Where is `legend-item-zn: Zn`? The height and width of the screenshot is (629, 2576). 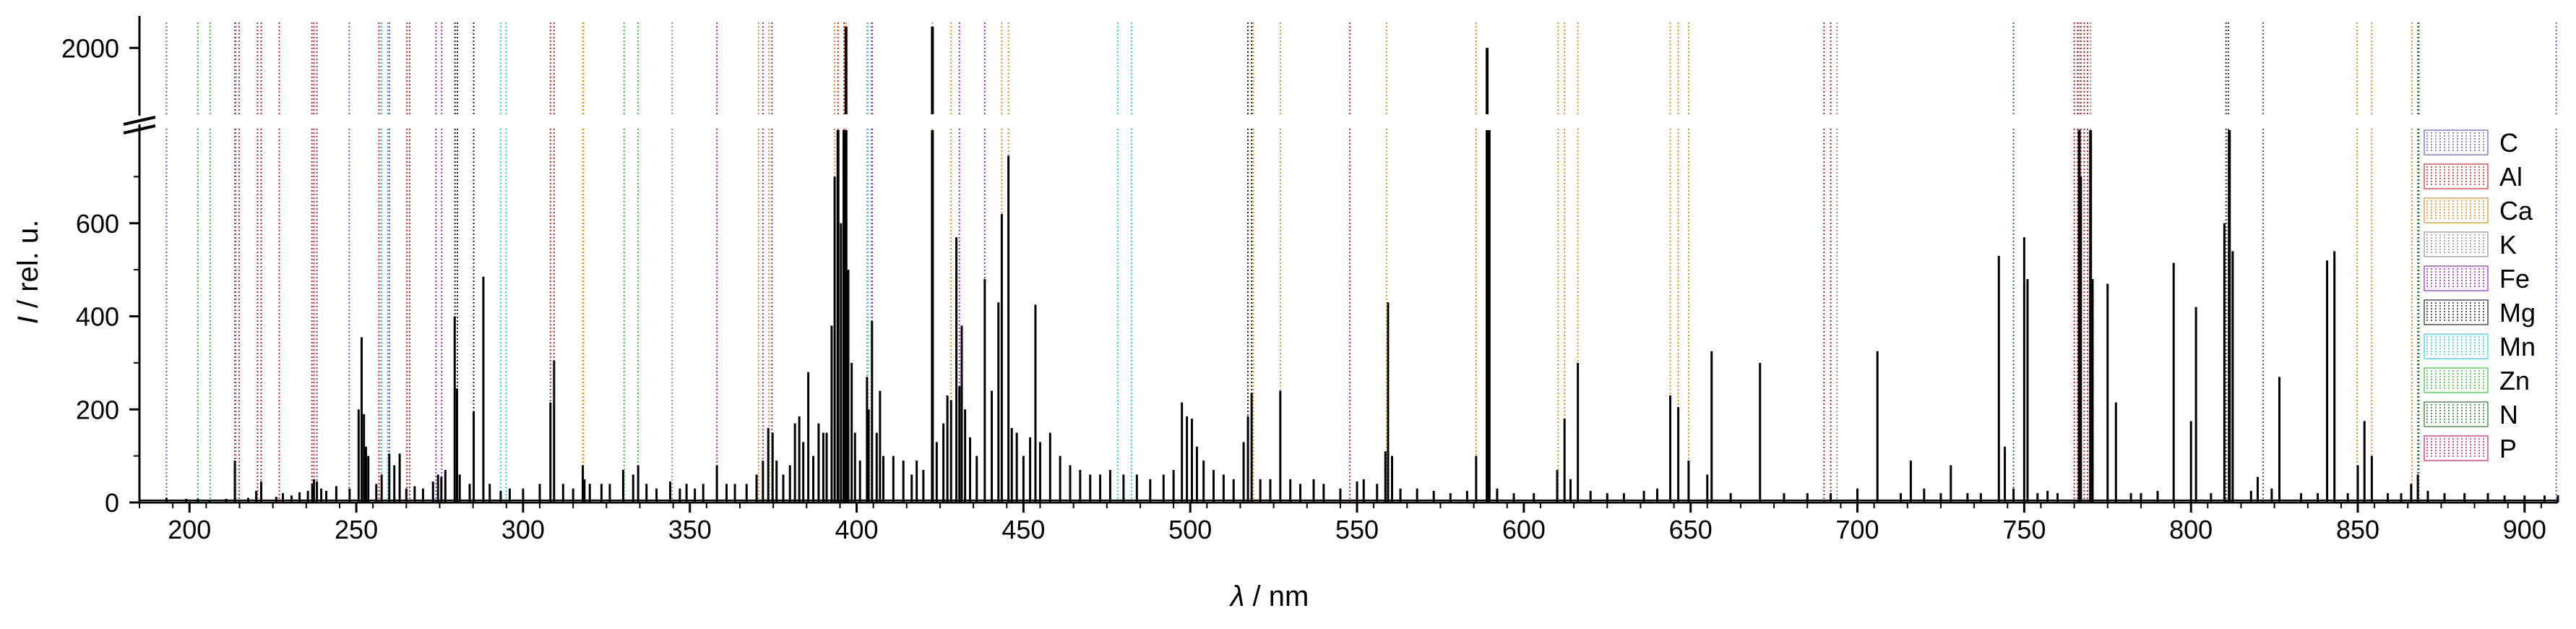 legend-item-zn: Zn is located at coordinates (2477, 380).